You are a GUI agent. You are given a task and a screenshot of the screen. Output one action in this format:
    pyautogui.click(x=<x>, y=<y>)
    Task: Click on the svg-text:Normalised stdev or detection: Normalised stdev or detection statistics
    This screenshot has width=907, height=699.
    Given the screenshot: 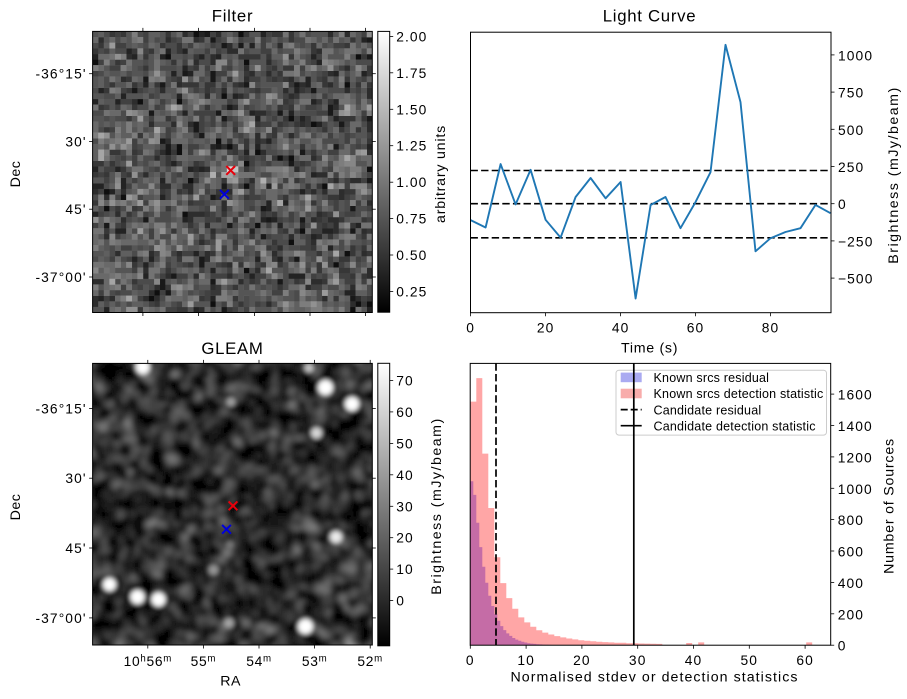 What is the action you would take?
    pyautogui.click(x=654, y=678)
    